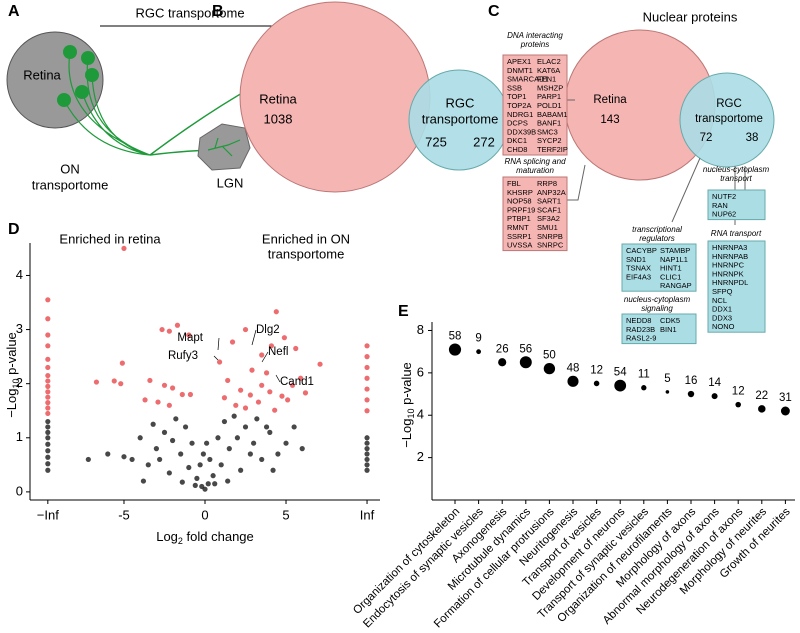  I want to click on protein-name: KHSRP, so click(520, 192).